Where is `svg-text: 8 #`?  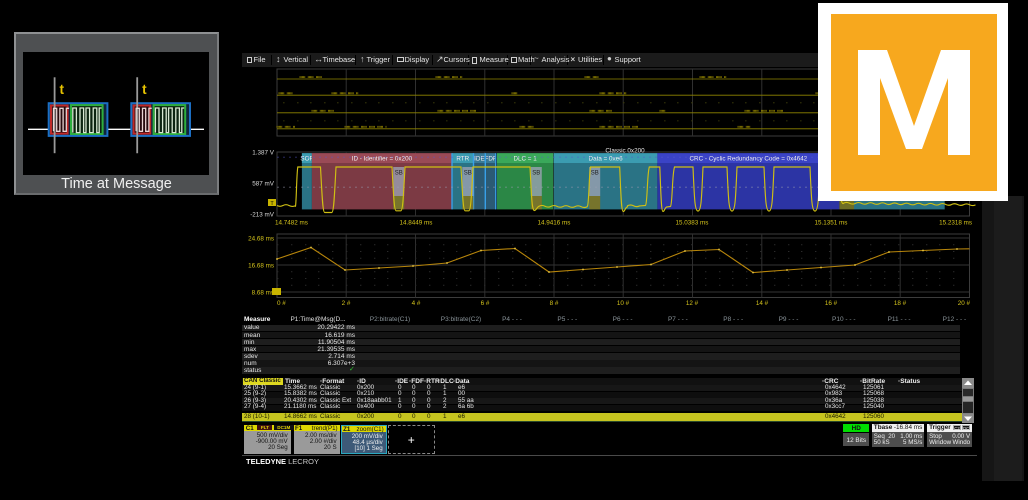
svg-text: 8 # is located at coordinates (554, 303).